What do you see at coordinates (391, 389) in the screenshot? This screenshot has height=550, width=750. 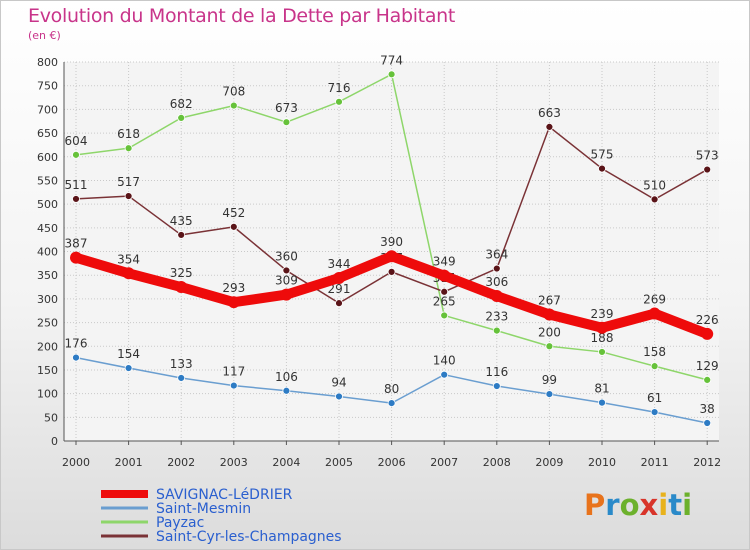 I see `data-label: 80` at bounding box center [391, 389].